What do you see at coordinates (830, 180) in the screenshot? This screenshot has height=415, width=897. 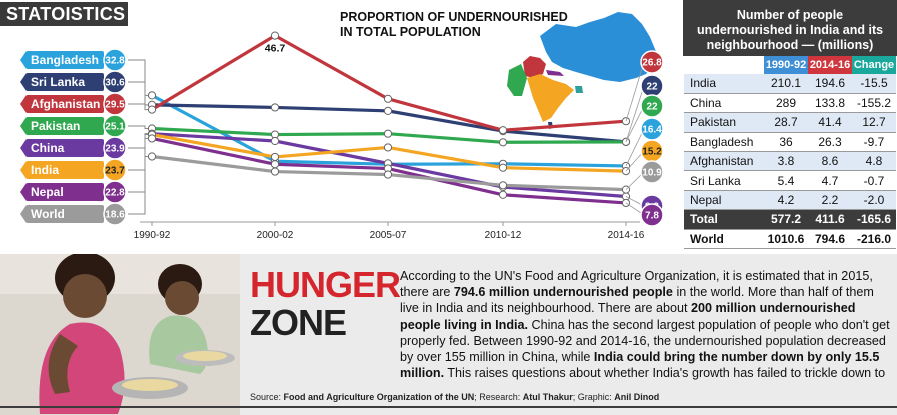 I see `table-cell: 4.7` at bounding box center [830, 180].